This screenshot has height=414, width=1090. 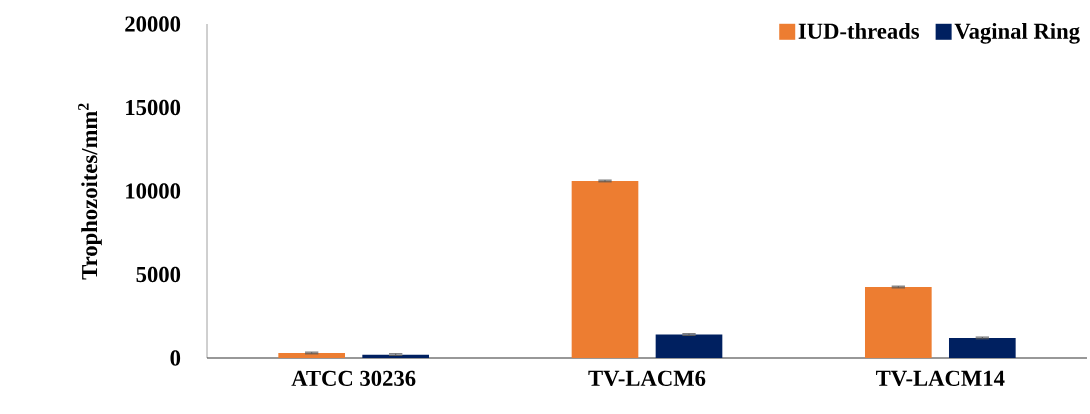 I want to click on y-tick-label: 15000, so click(x=153, y=107).